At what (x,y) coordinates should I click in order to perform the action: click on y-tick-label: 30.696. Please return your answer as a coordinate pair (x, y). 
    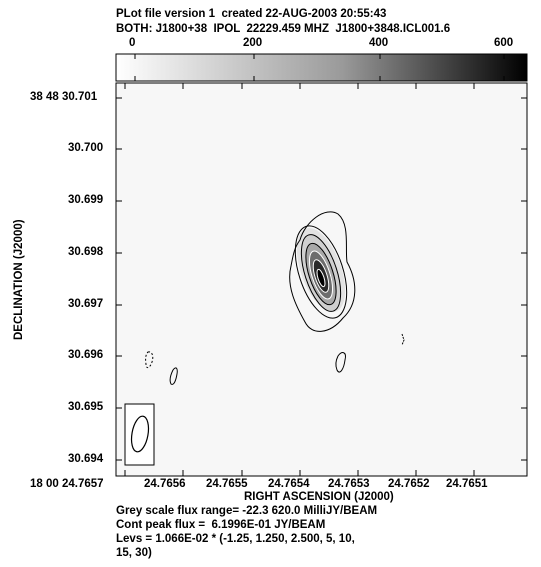
    Looking at the image, I should click on (86, 355).